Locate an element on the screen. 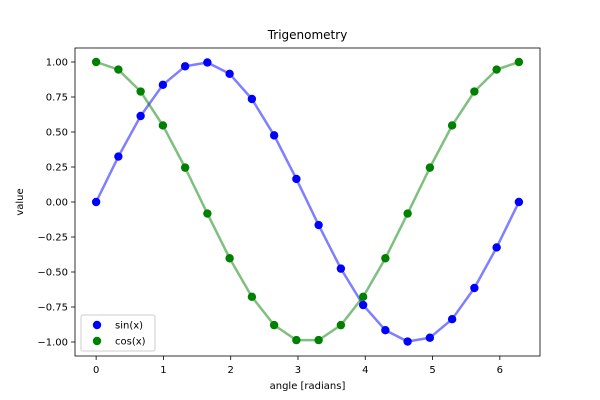 The width and height of the screenshot is (600, 400). y-tick-label: −0.50 is located at coordinates (52, 273).